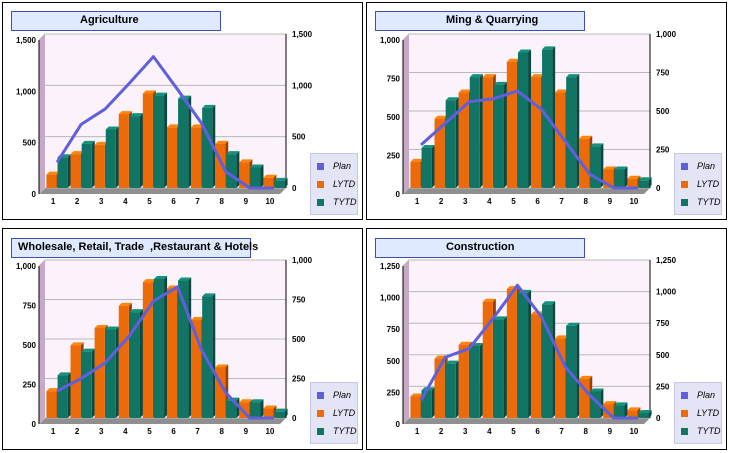 The height and width of the screenshot is (453, 729). Describe the element at coordinates (684, 184) in the screenshot. I see `lytd-swatch` at that location.